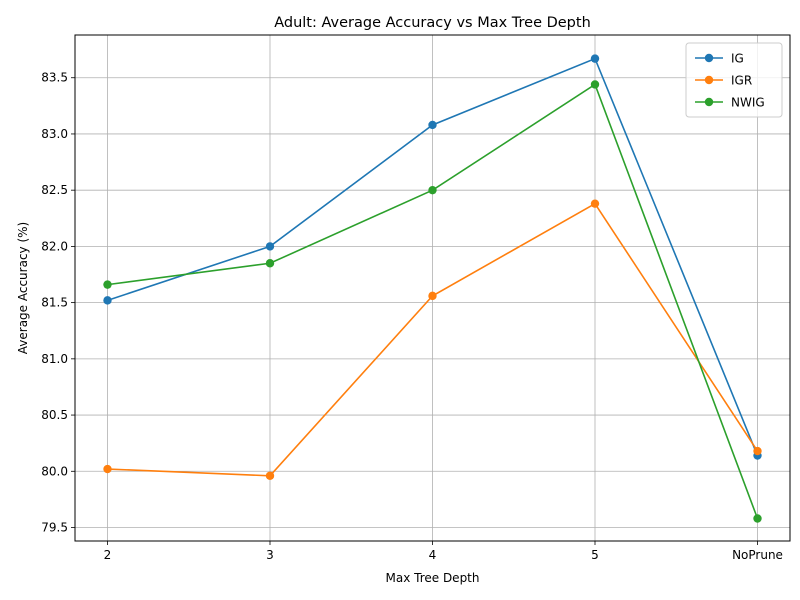  Describe the element at coordinates (433, 555) in the screenshot. I see `x-tick-label: 4` at that location.